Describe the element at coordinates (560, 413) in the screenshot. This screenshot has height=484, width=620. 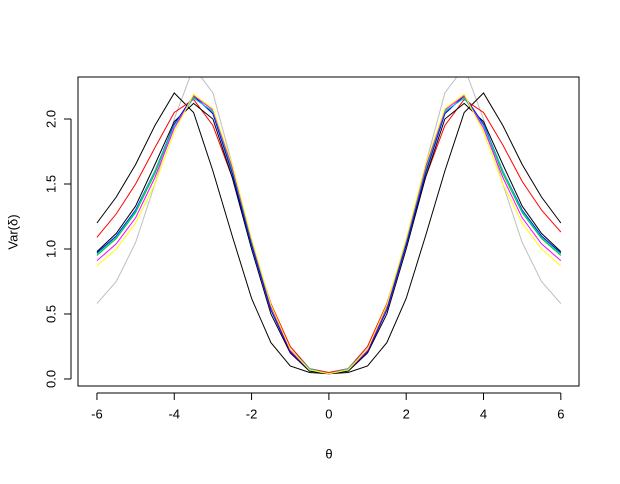
I see `x-tick-label: 6` at that location.